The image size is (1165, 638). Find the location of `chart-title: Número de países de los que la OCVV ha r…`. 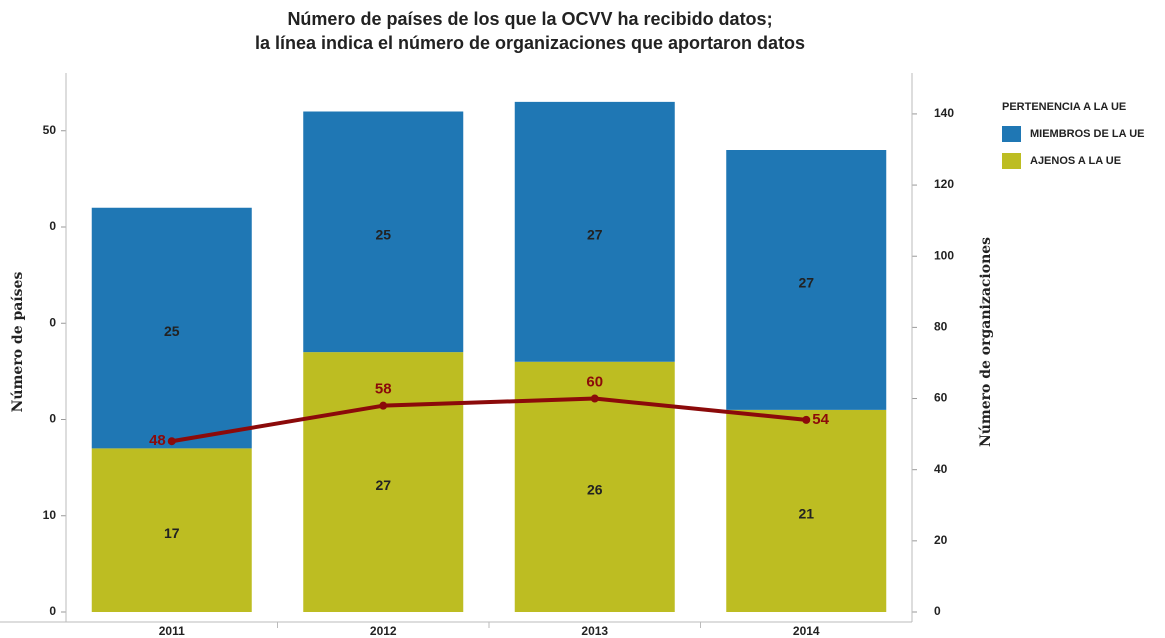

chart-title: Número de países de los que la OCVV ha r… is located at coordinates (529, 19).